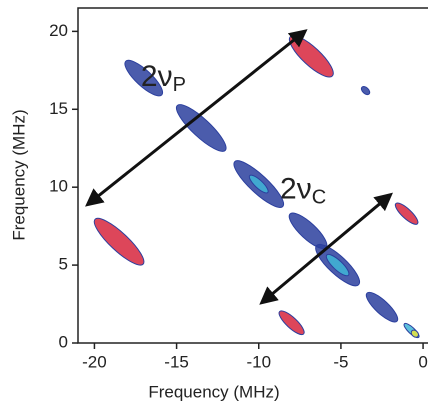  Describe the element at coordinates (258, 361) in the screenshot. I see `x-tick-label: -10` at that location.